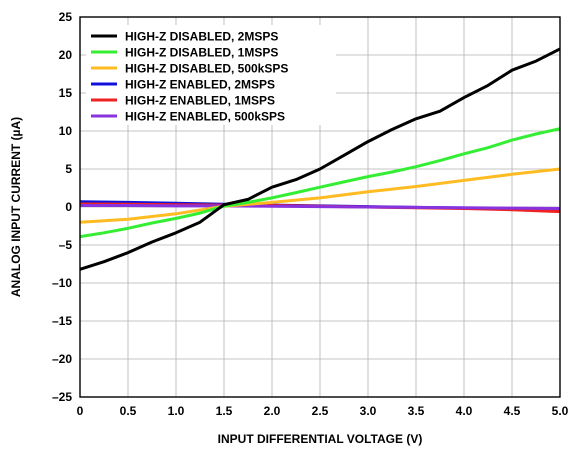  What do you see at coordinates (68, 207) in the screenshot?
I see `y-tick-label: 0` at bounding box center [68, 207].